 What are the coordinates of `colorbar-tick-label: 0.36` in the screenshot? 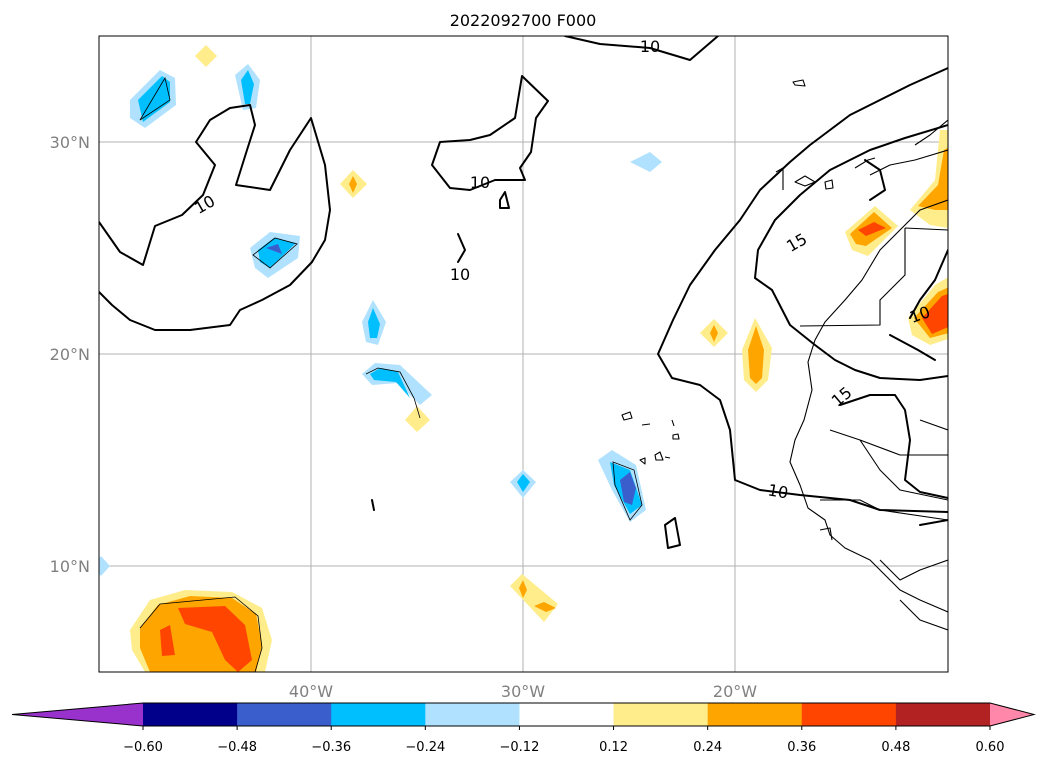 It's located at (801, 747).